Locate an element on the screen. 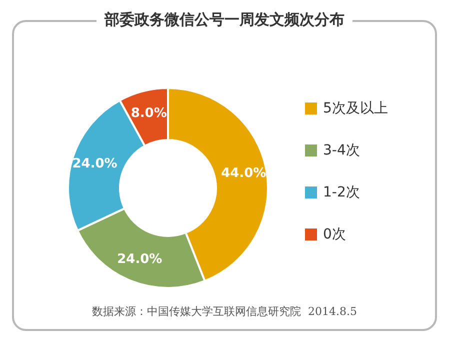 This screenshot has width=449, height=343. legend-label: 5次及以上 is located at coordinates (355, 108).